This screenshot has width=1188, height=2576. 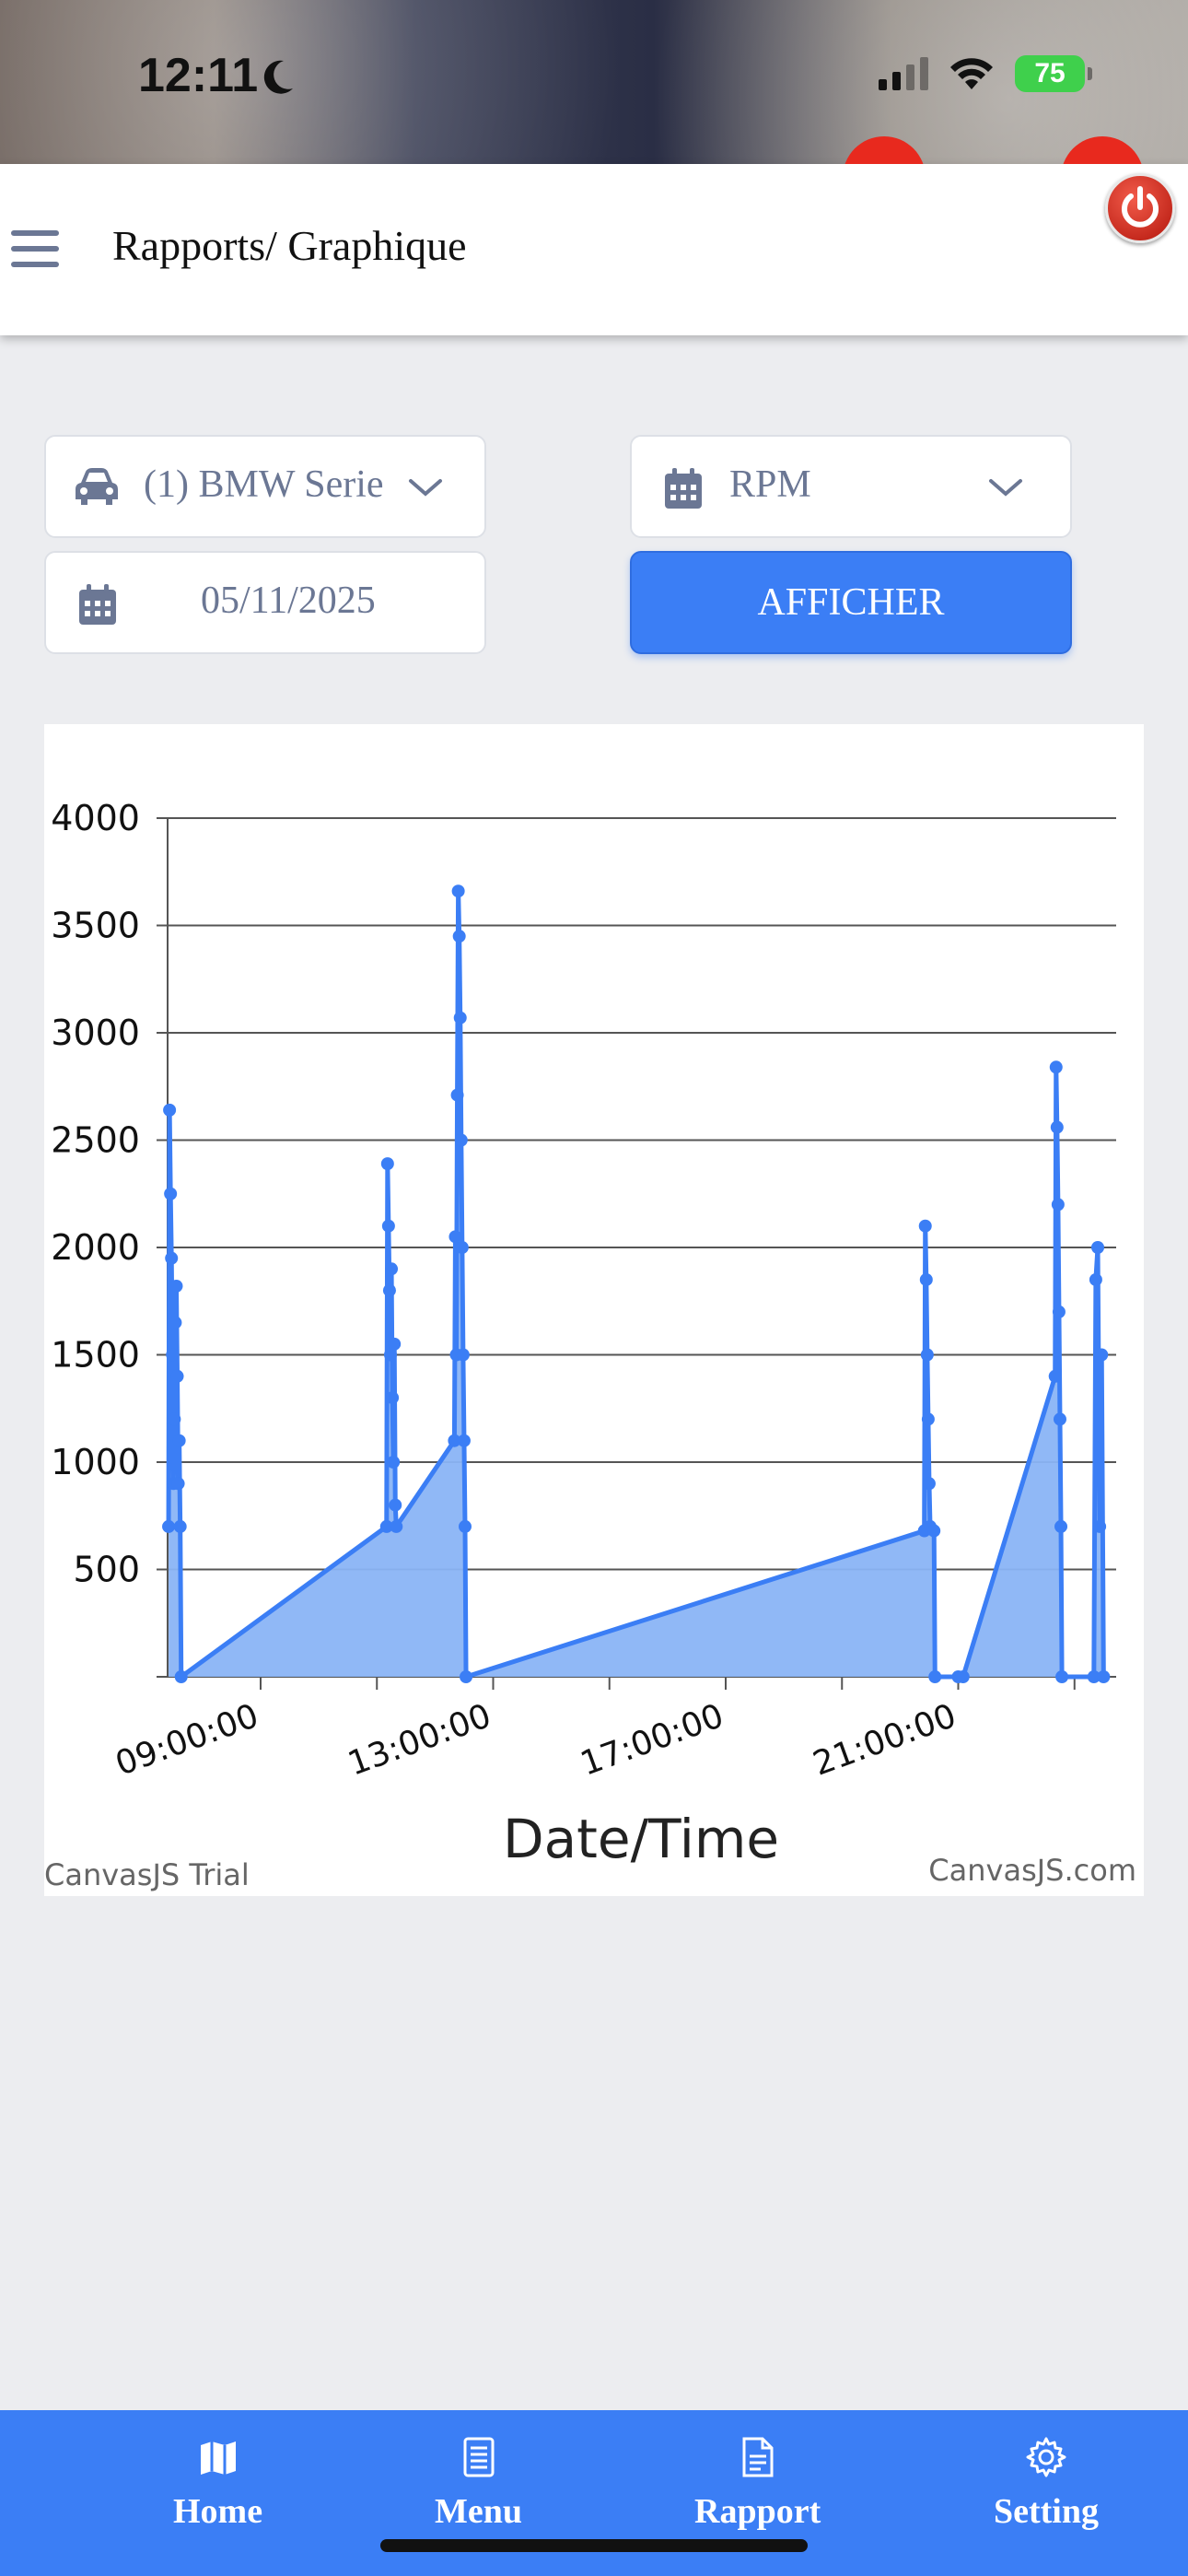 What do you see at coordinates (1102, 150) in the screenshot?
I see `red-indicator` at bounding box center [1102, 150].